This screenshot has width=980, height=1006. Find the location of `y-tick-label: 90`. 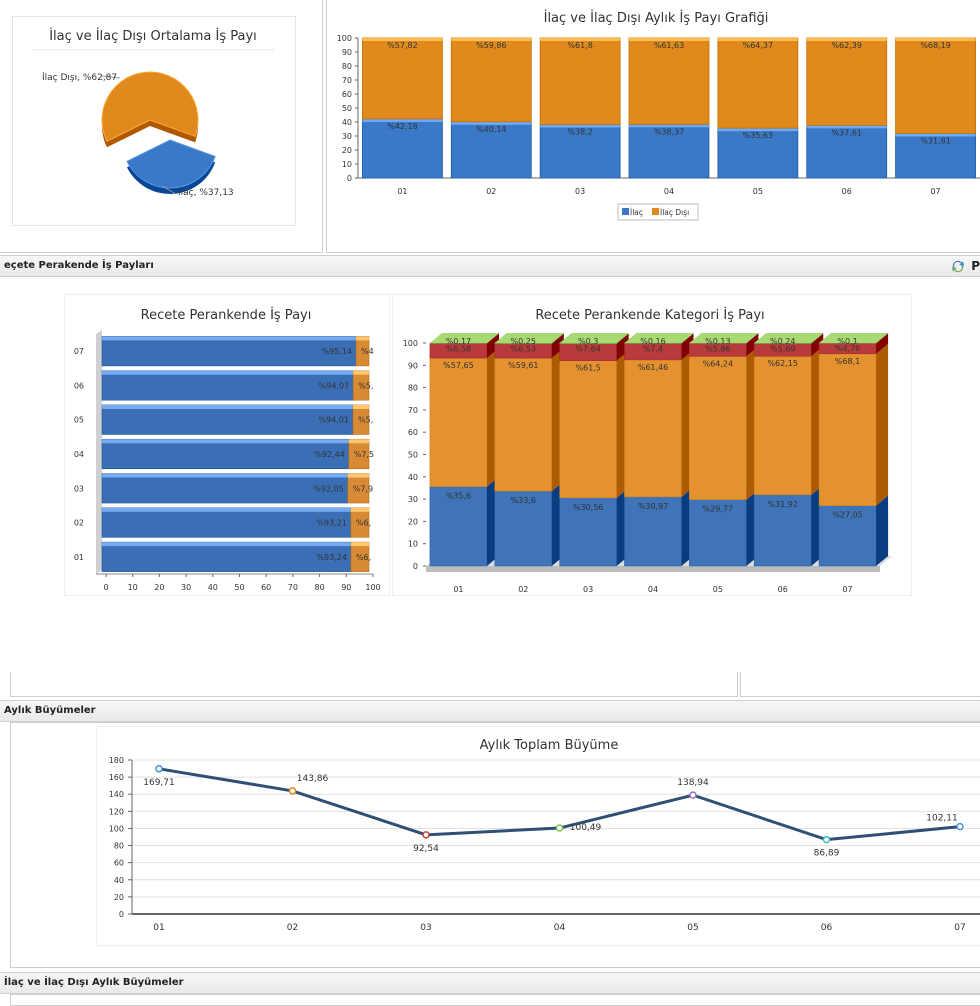

y-tick-label: 90 is located at coordinates (413, 365).